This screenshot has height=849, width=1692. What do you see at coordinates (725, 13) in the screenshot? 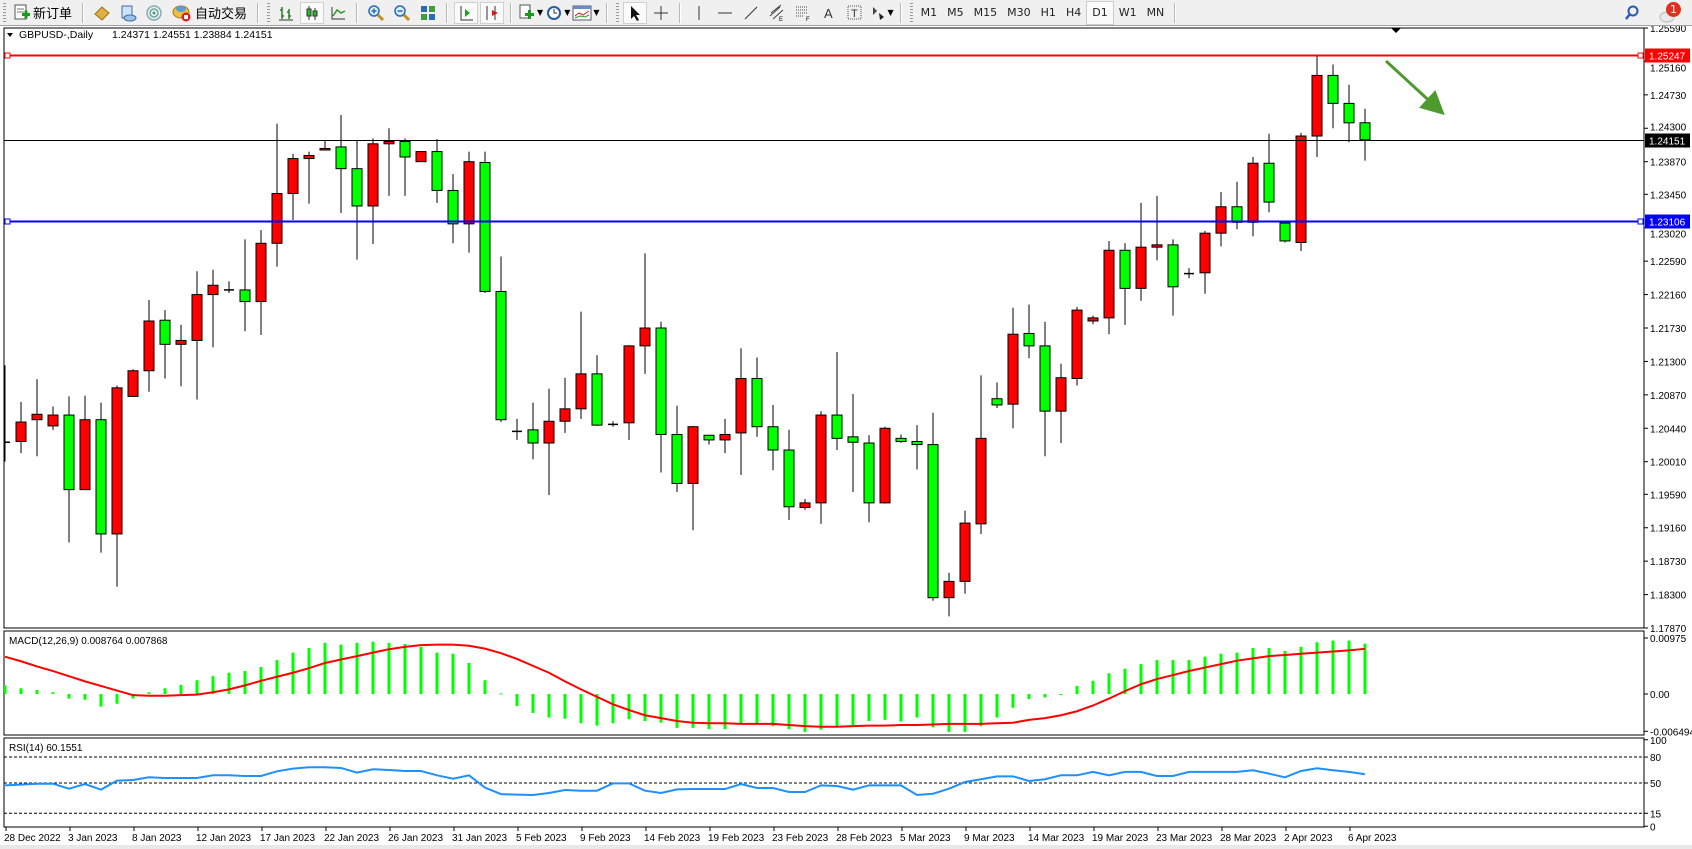
I see `horizontal-line-button` at bounding box center [725, 13].